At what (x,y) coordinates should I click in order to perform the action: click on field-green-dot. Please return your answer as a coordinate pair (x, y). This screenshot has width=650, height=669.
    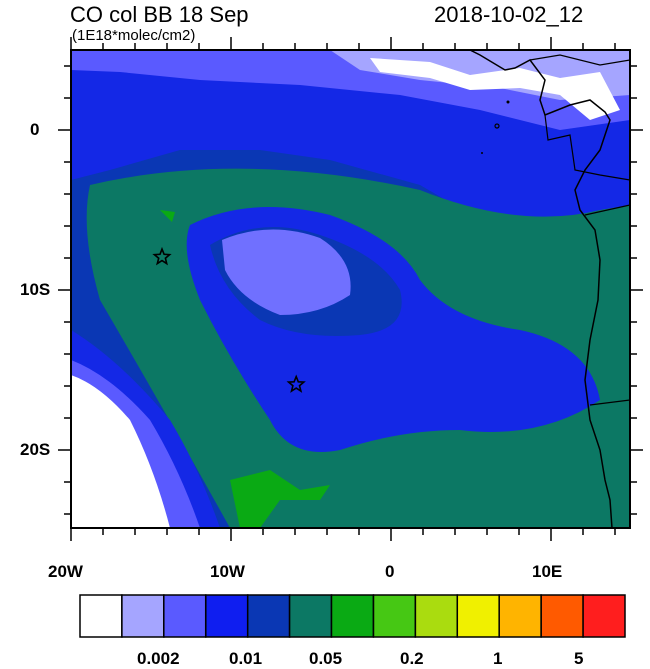
    Looking at the image, I should click on (167, 216).